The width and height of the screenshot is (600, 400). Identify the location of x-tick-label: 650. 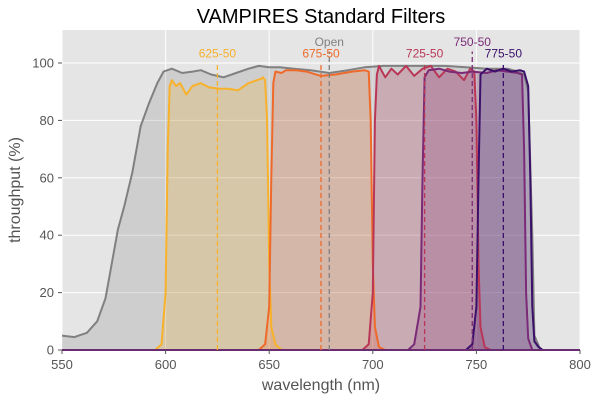
(269, 364).